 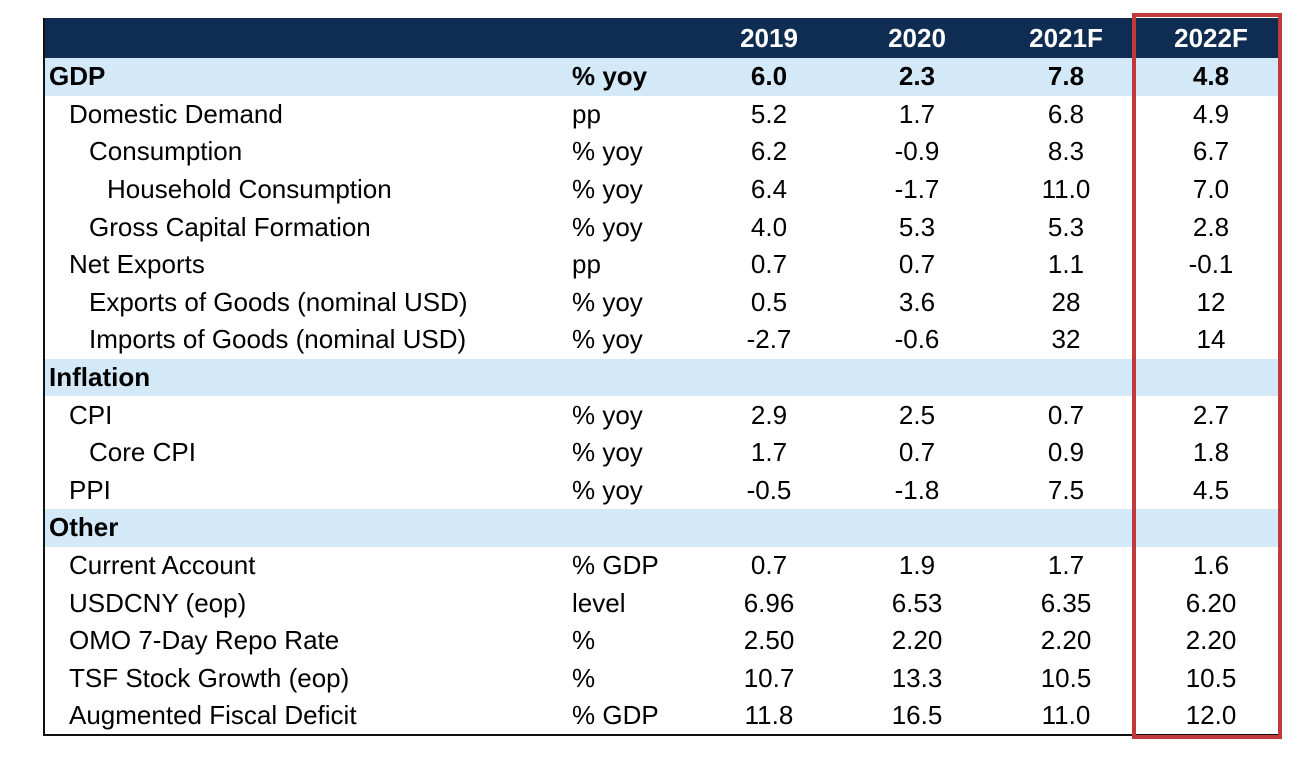 What do you see at coordinates (917, 489) in the screenshot?
I see `row-value-2020: -1.8` at bounding box center [917, 489].